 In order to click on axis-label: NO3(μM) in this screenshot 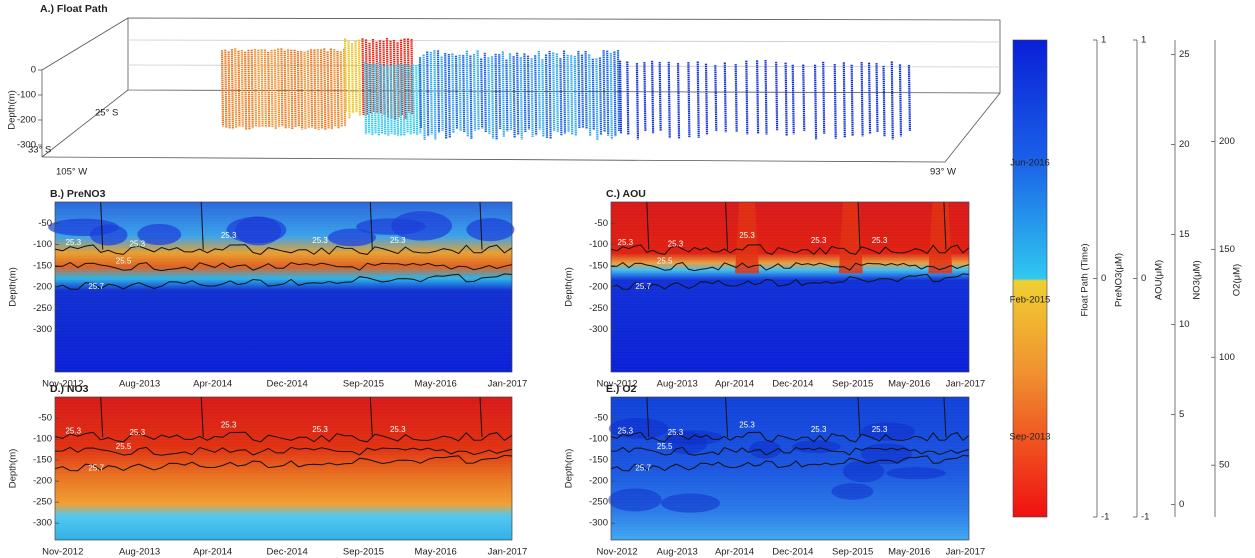, I will do `click(1197, 279)`.